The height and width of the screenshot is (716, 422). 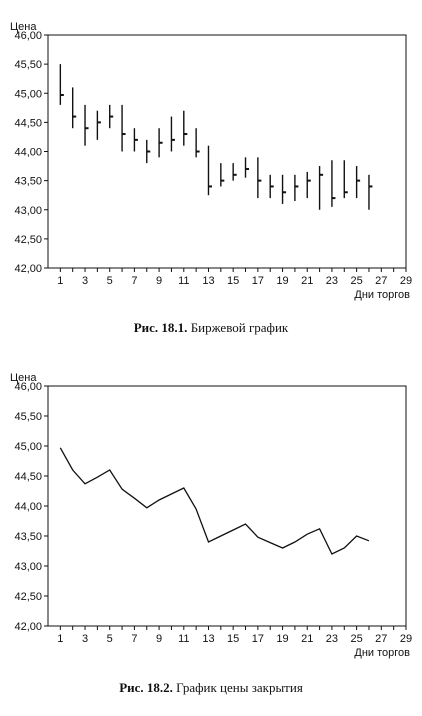 What do you see at coordinates (237, 687) in the screenshot?
I see `caption-text: График цены закрытия` at bounding box center [237, 687].